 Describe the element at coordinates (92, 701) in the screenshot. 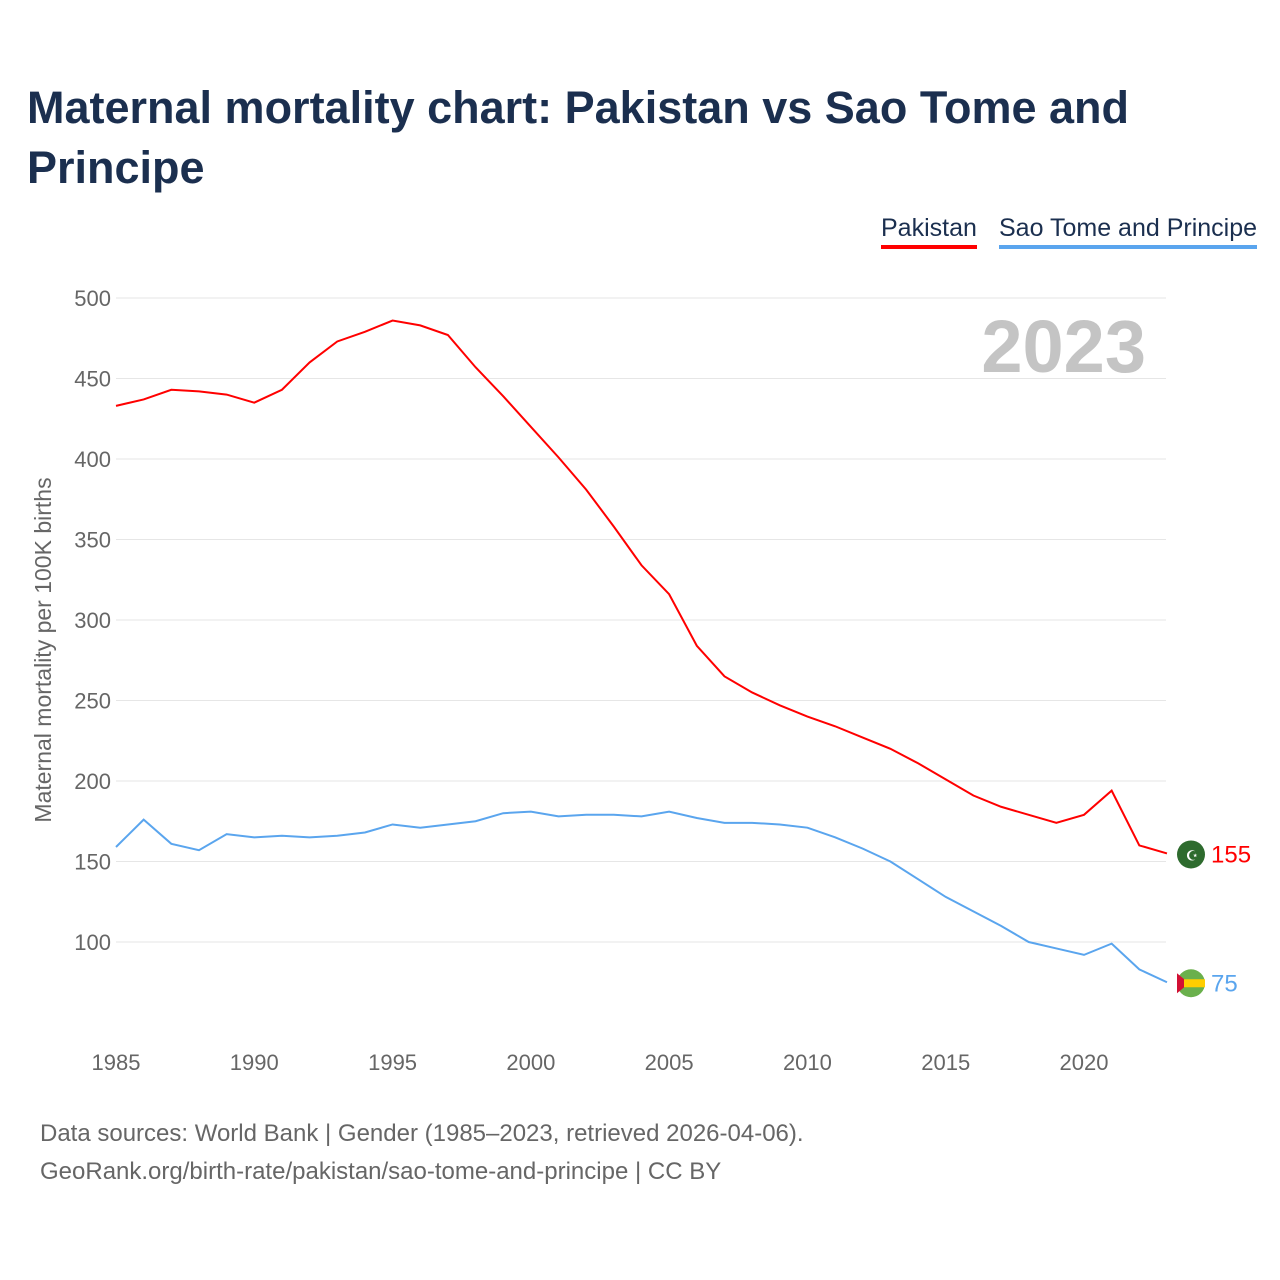

I see `y-tick-label: 250` at that location.